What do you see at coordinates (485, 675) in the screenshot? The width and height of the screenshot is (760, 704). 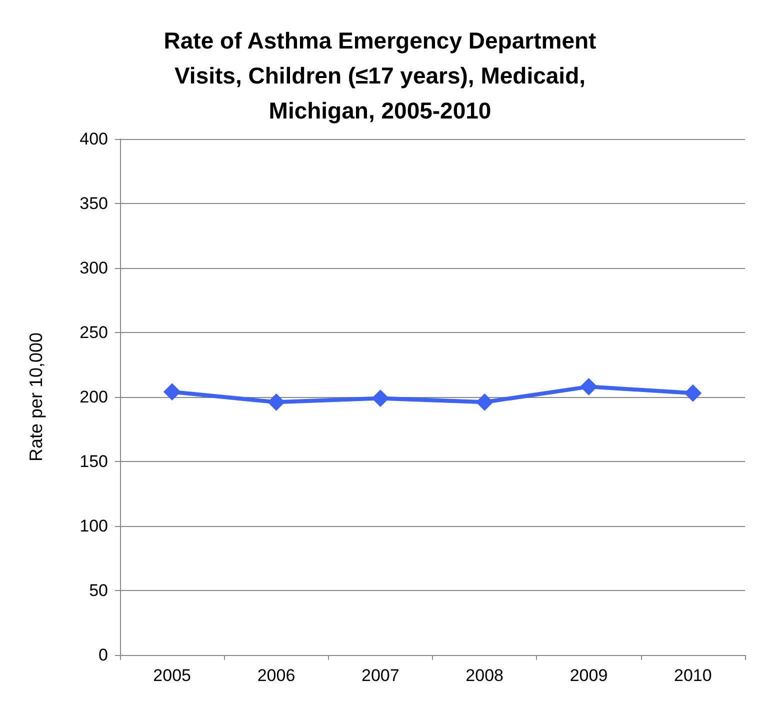 I see `x-tick-label: 2008` at bounding box center [485, 675].